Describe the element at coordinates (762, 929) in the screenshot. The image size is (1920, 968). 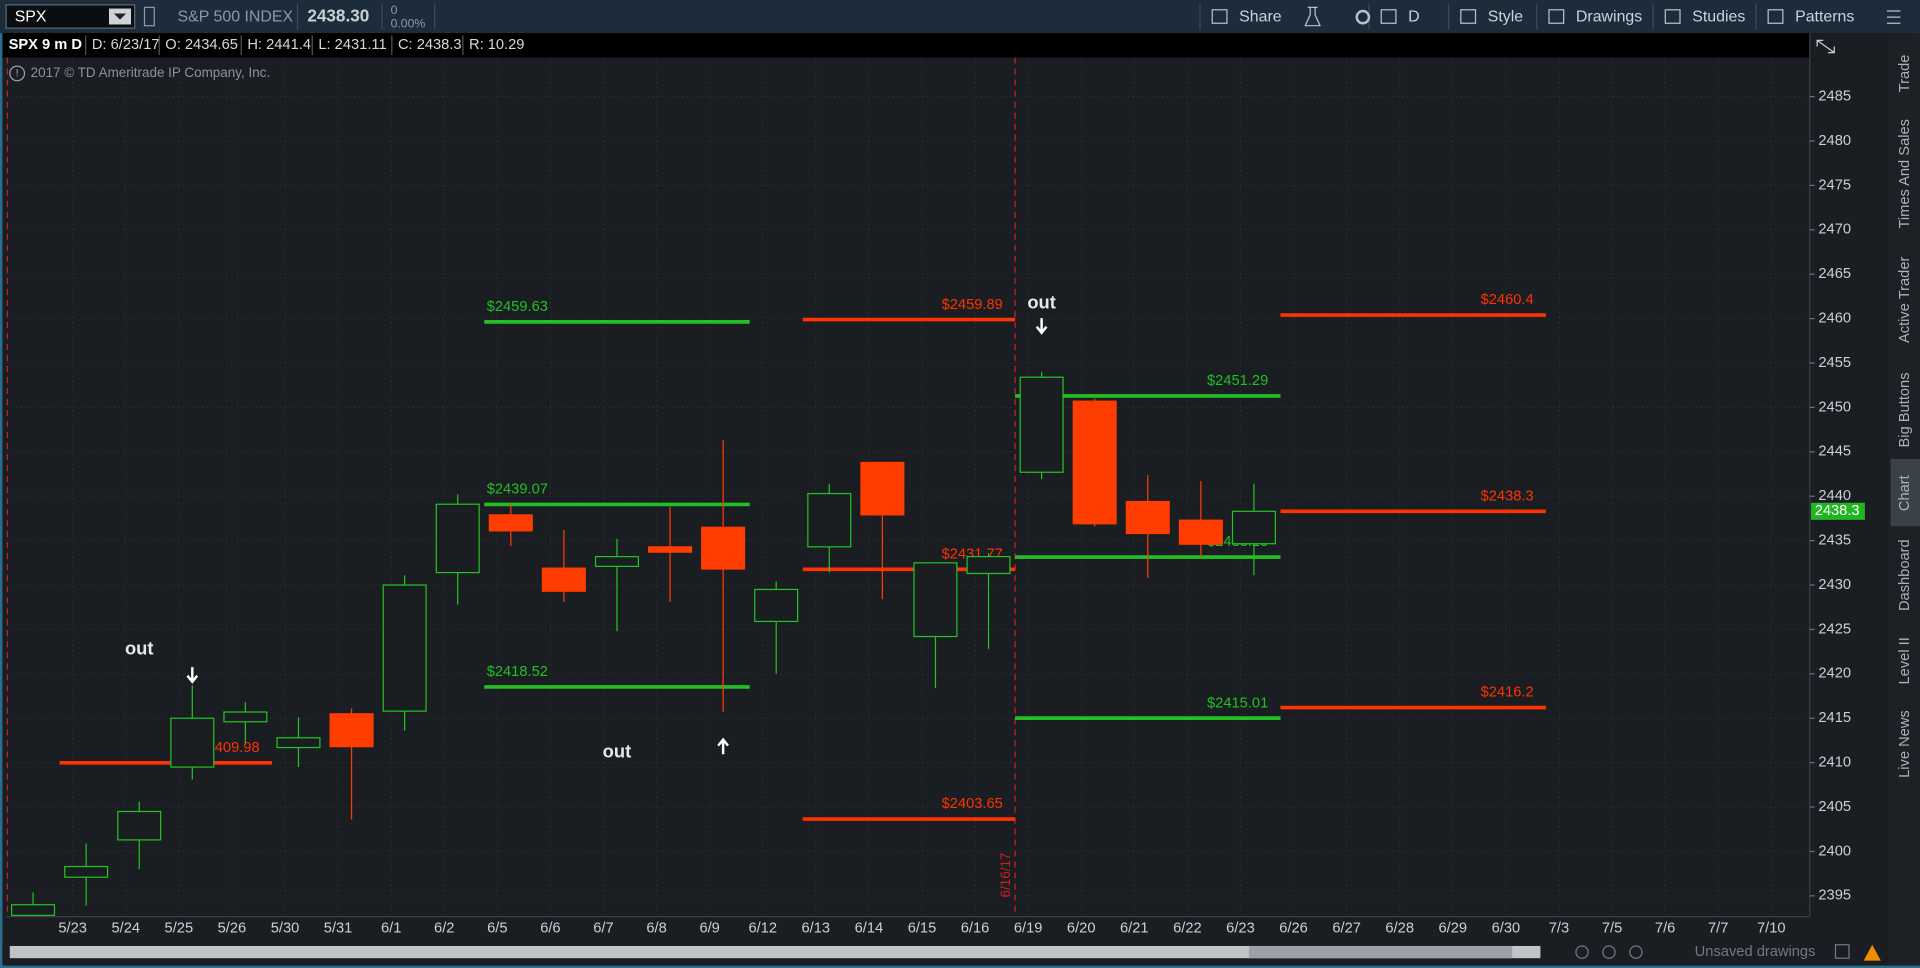
I see `x-tick-label: 6/12` at that location.